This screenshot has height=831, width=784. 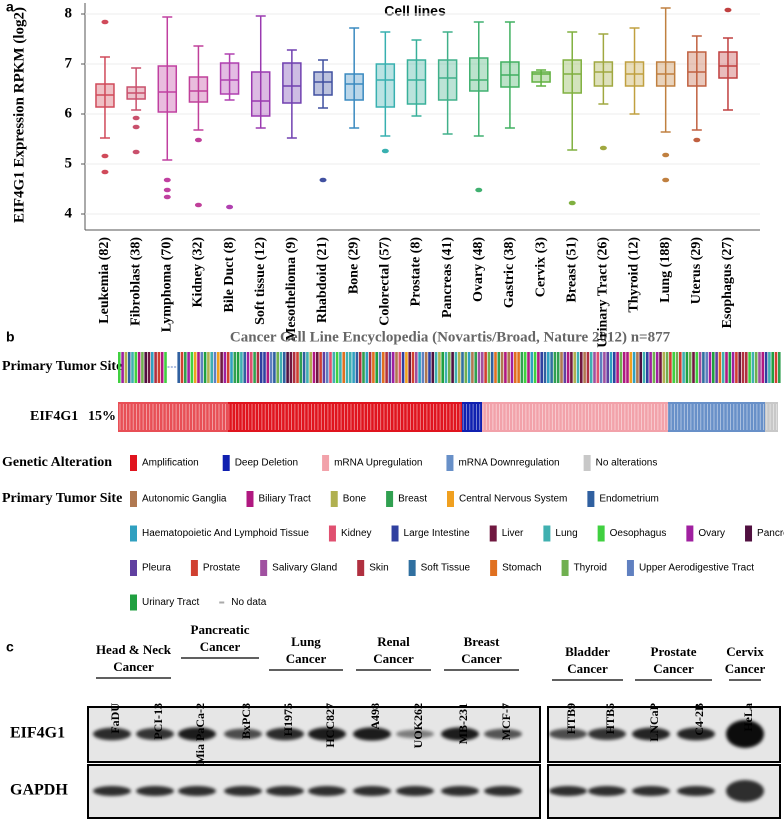 I want to click on legend-label: Biliary Tract, so click(x=285, y=499).